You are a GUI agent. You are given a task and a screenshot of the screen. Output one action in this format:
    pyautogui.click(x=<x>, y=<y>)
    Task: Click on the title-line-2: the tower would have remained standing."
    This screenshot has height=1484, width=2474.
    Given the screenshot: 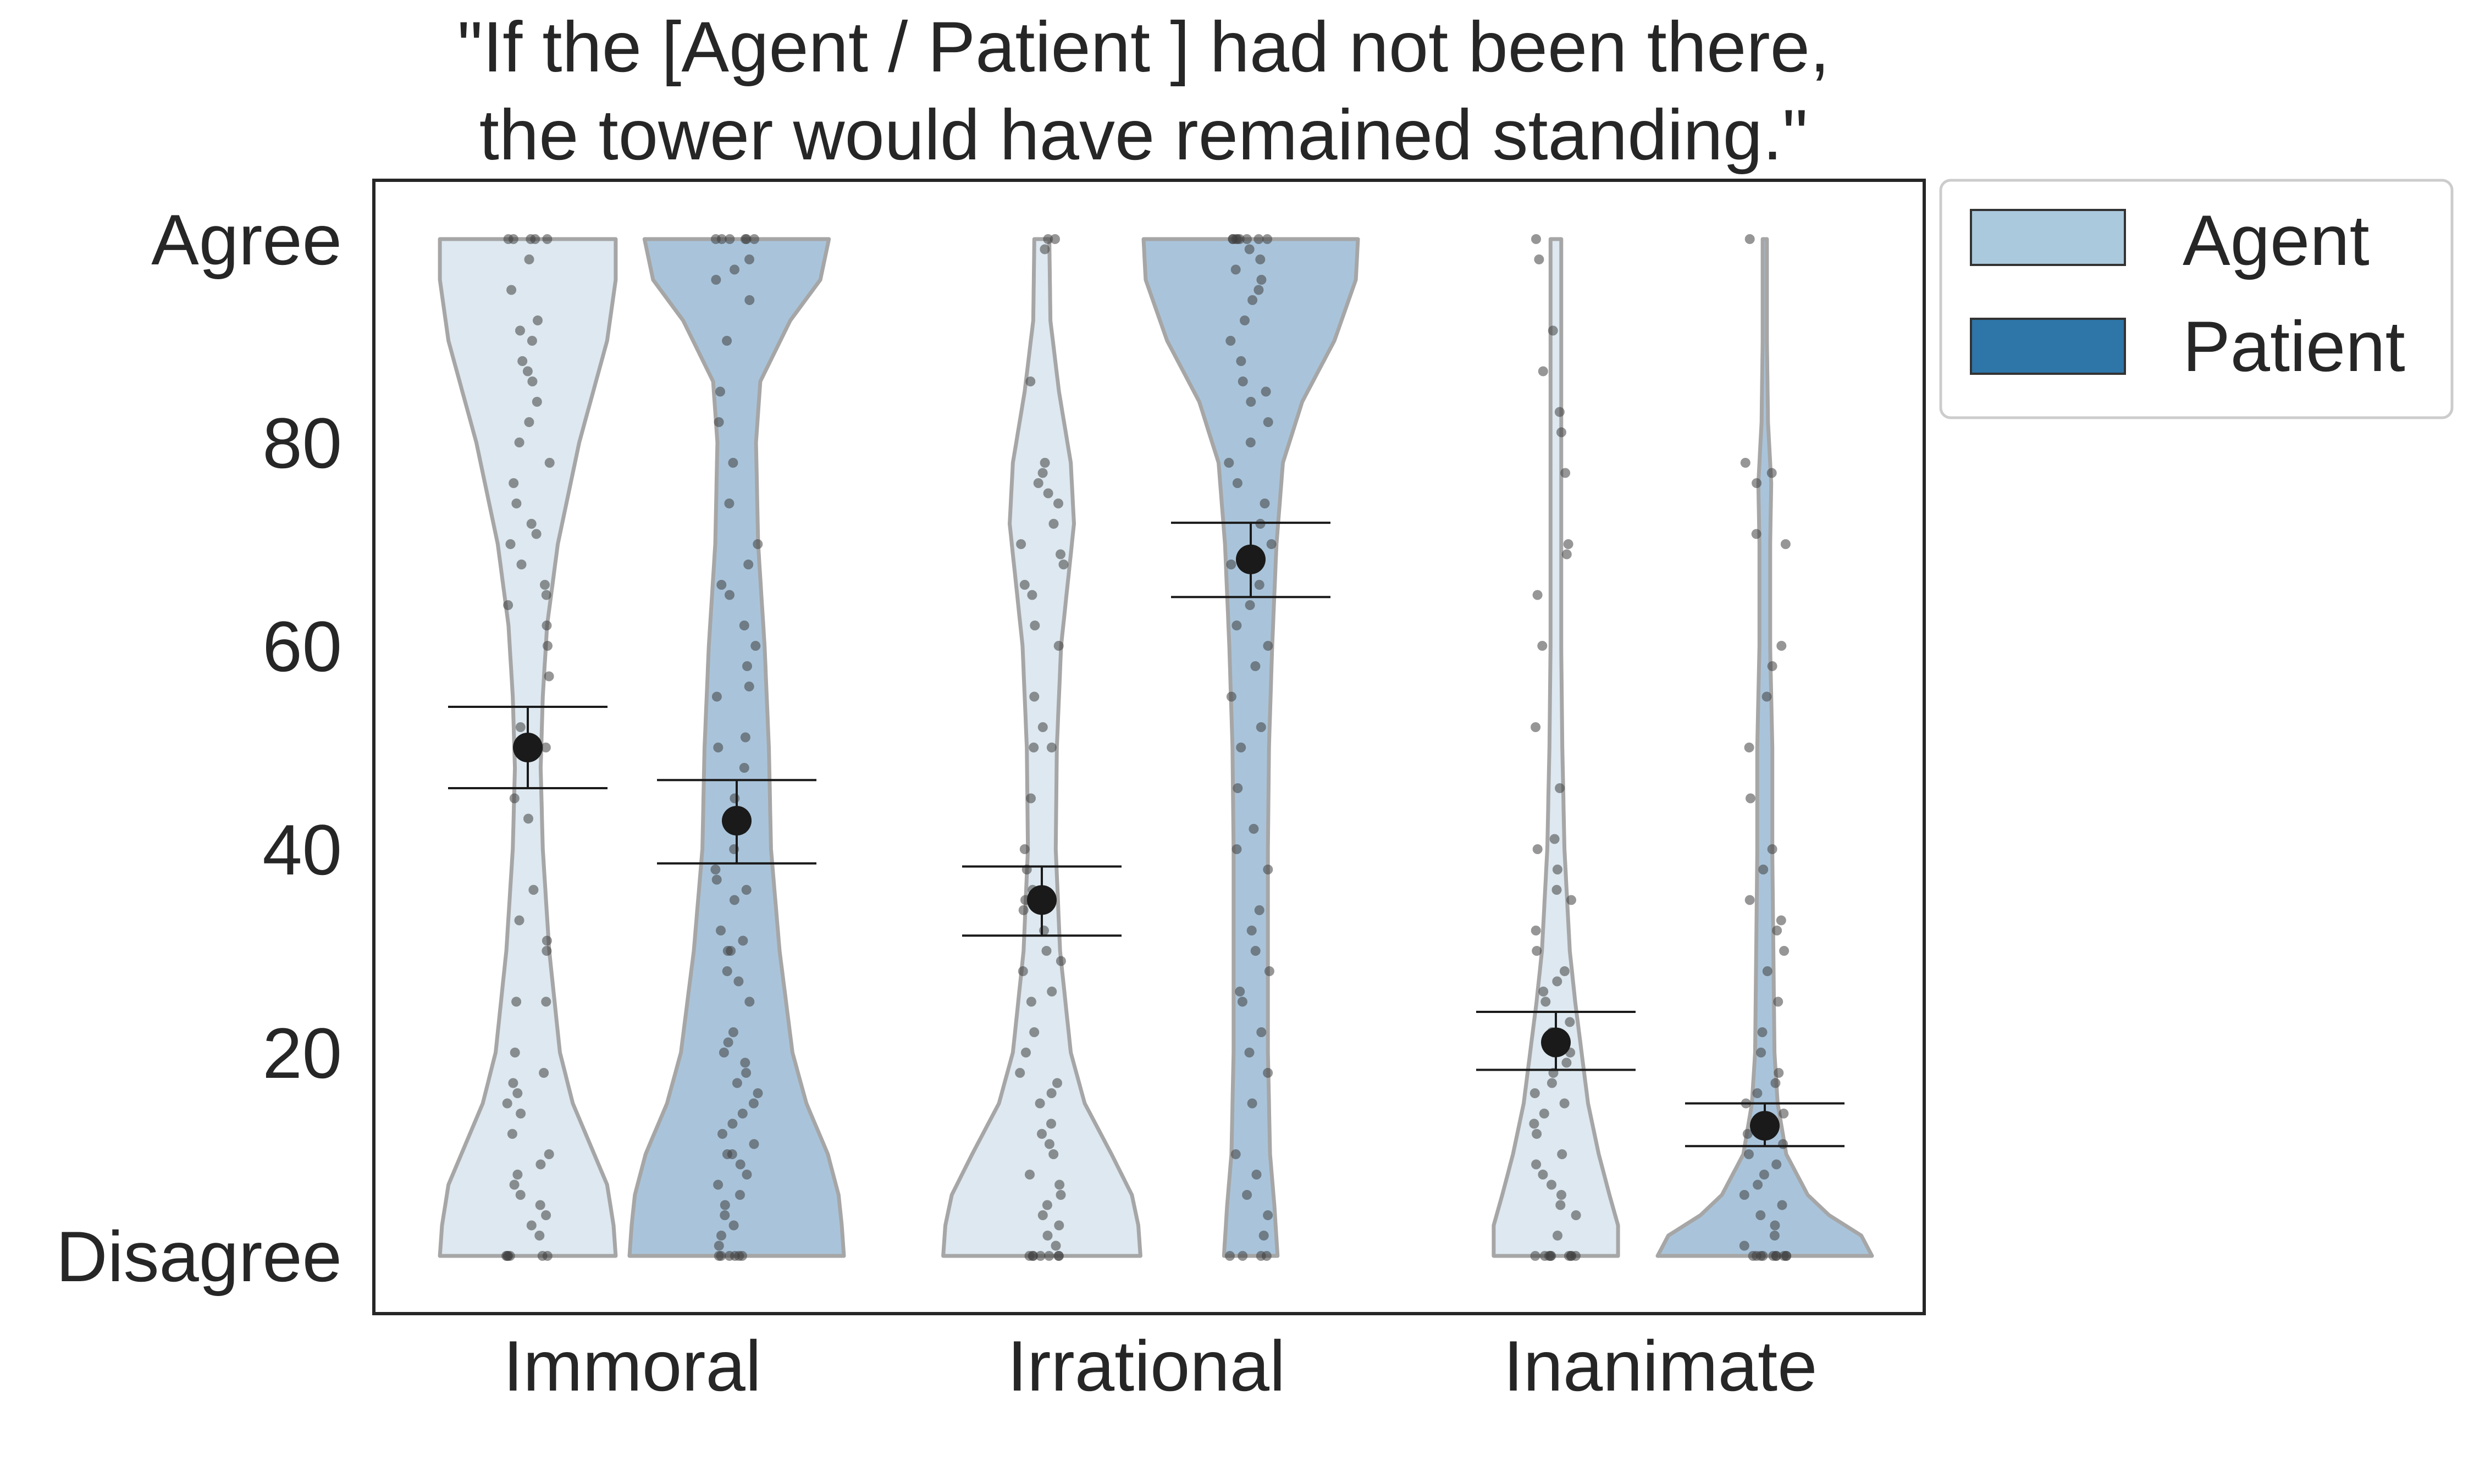 What is the action you would take?
    pyautogui.click(x=1143, y=135)
    